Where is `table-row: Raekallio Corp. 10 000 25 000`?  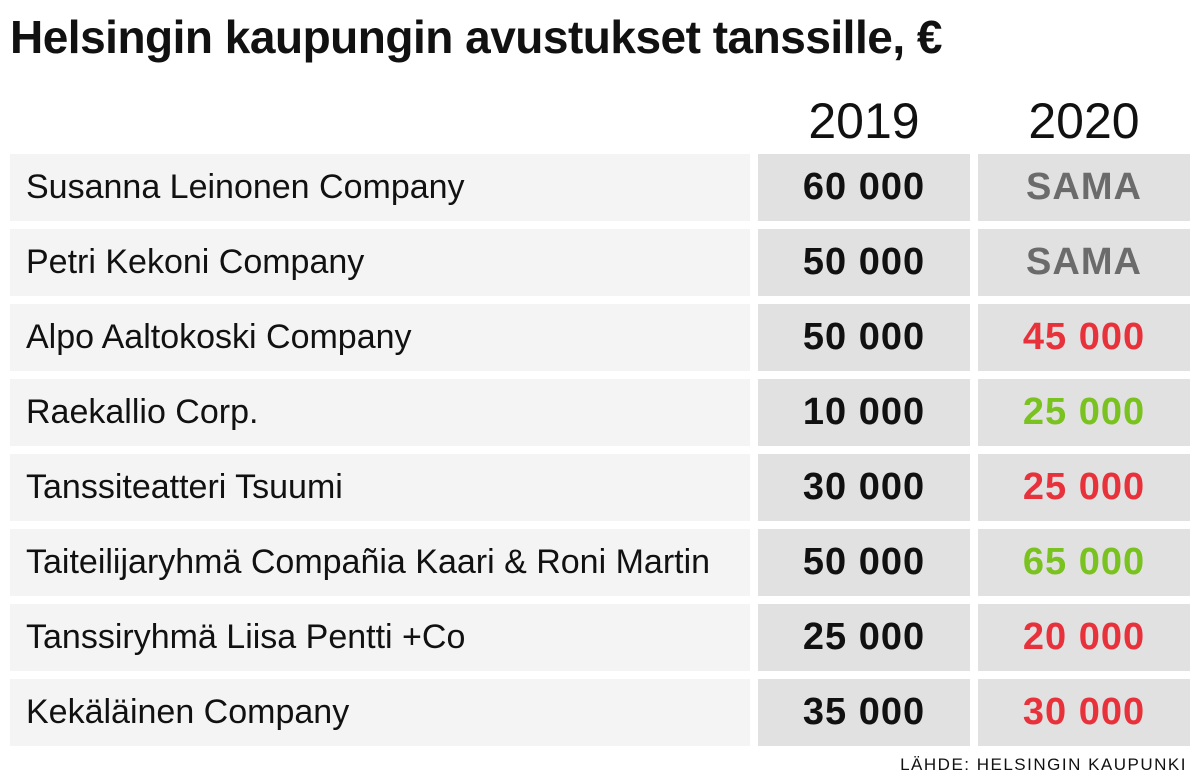 table-row: Raekallio Corp. 10 000 25 000 is located at coordinates (600, 412).